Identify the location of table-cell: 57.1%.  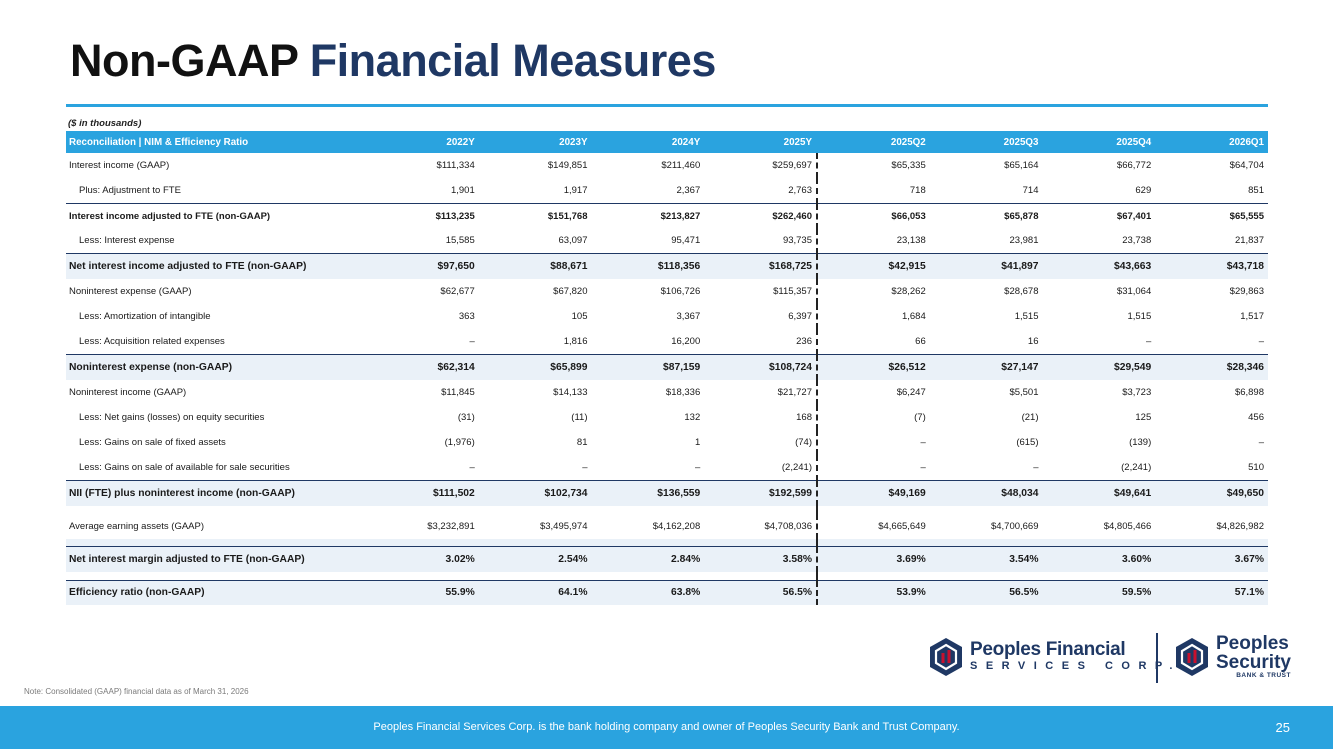
(1211, 592).